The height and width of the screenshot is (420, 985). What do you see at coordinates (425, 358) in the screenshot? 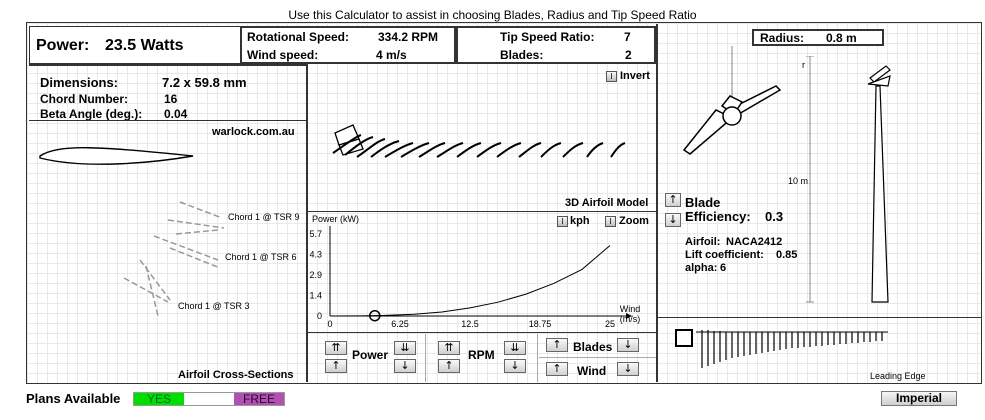
I see `divider-ctl1` at bounding box center [425, 358].